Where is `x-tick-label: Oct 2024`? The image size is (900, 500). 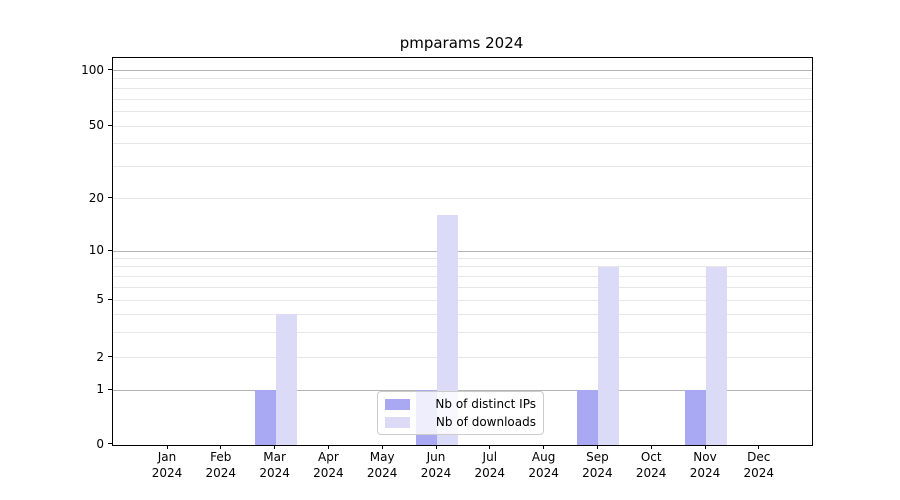
x-tick-label: Oct 2024 is located at coordinates (651, 465).